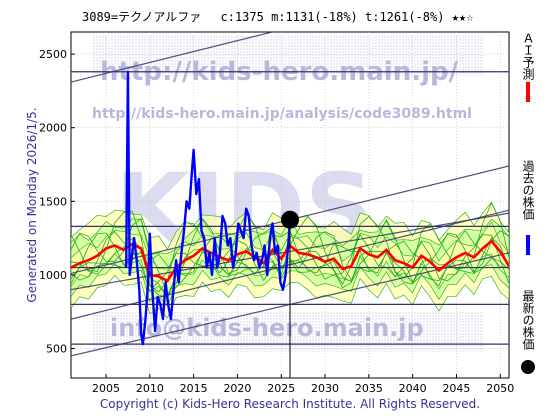 The width and height of the screenshot is (560, 420). Describe the element at coordinates (290, 219) in the screenshot. I see `latest-price-dot` at that location.